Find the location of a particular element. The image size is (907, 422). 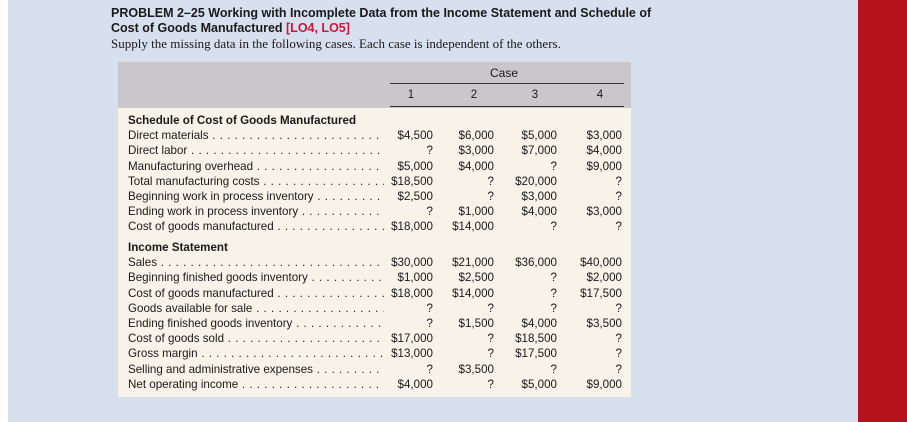

cell-case-2: $3,500 is located at coordinates (476, 369).